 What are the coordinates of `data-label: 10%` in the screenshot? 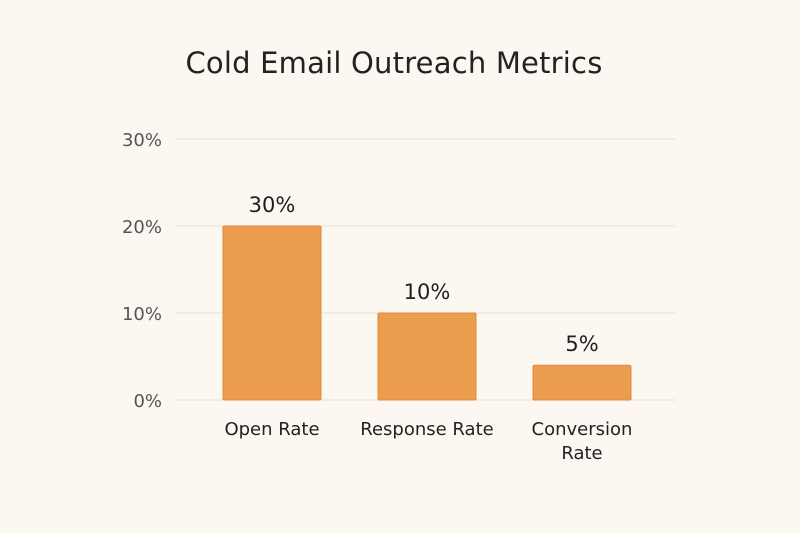 It's located at (427, 292).